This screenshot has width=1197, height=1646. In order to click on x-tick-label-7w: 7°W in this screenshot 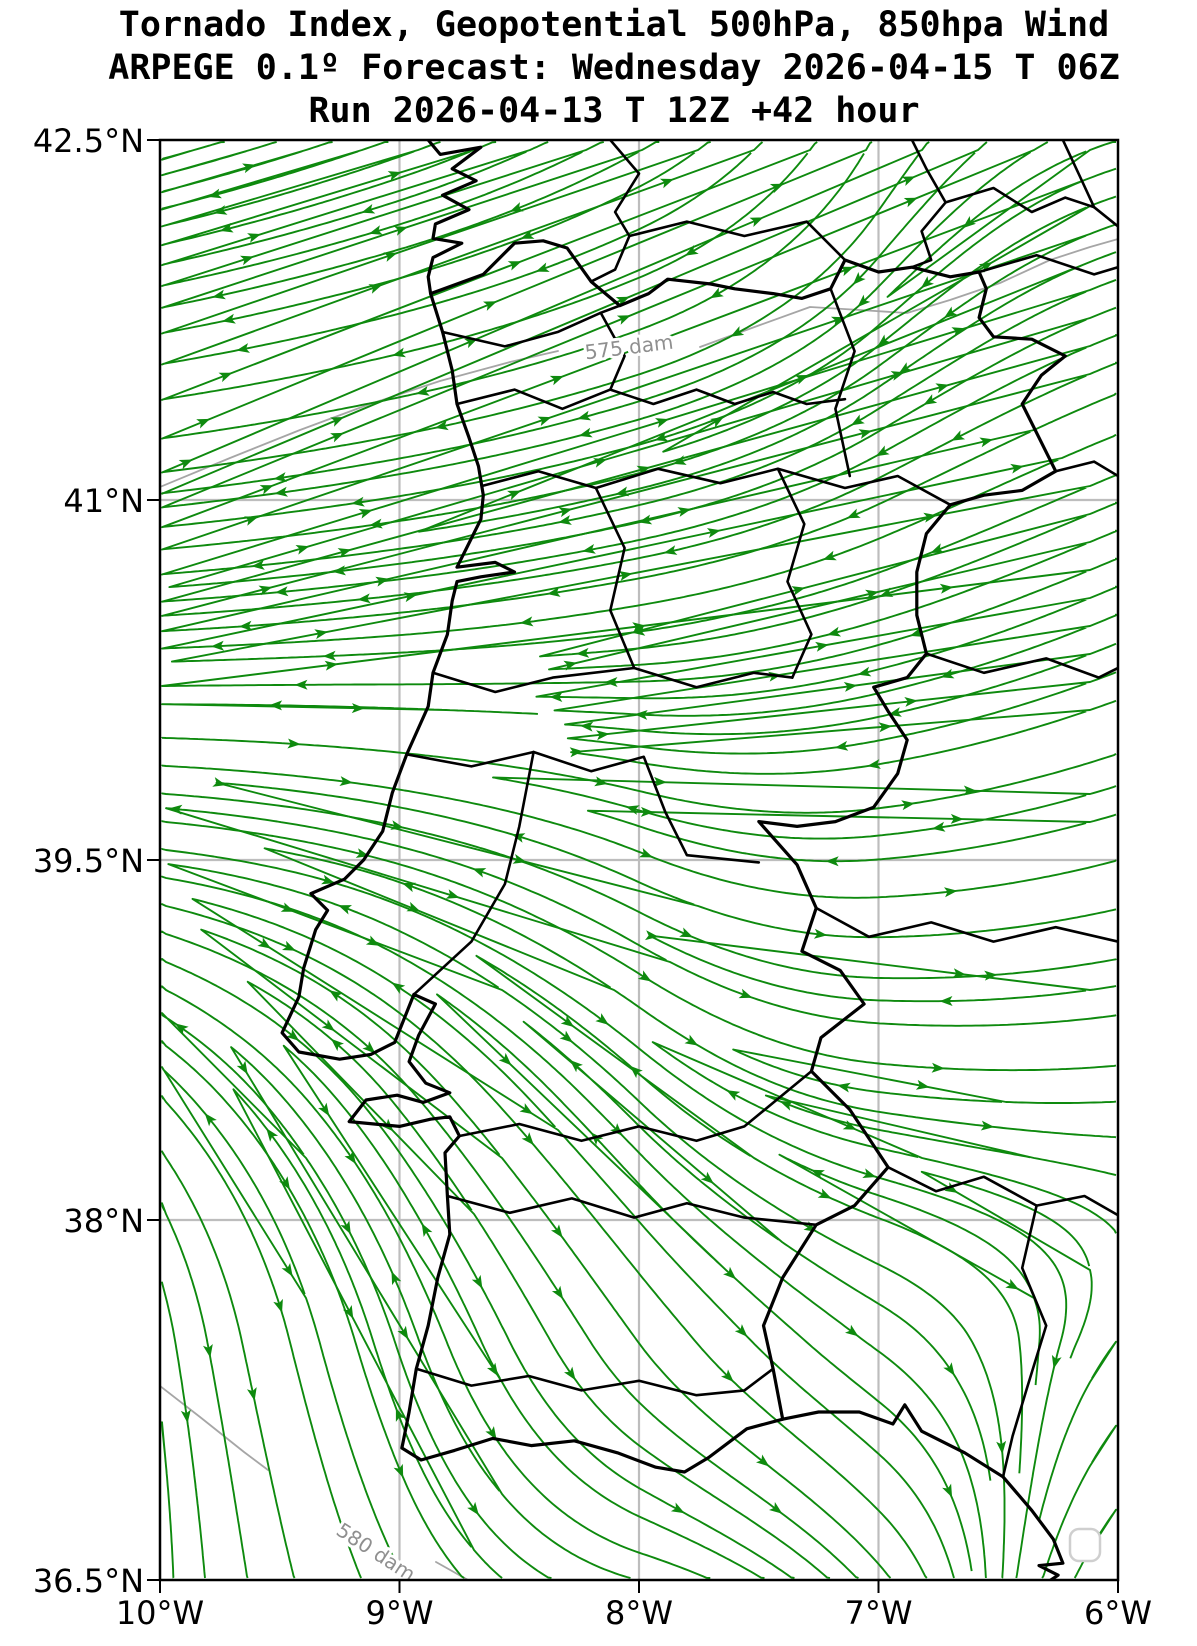, I will do `click(879, 1613)`.